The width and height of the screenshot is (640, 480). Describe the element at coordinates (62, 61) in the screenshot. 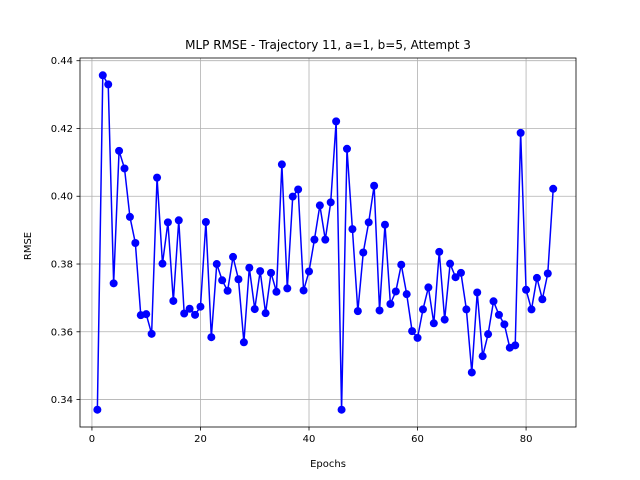

I see `y-tick-label: 0.44` at that location.